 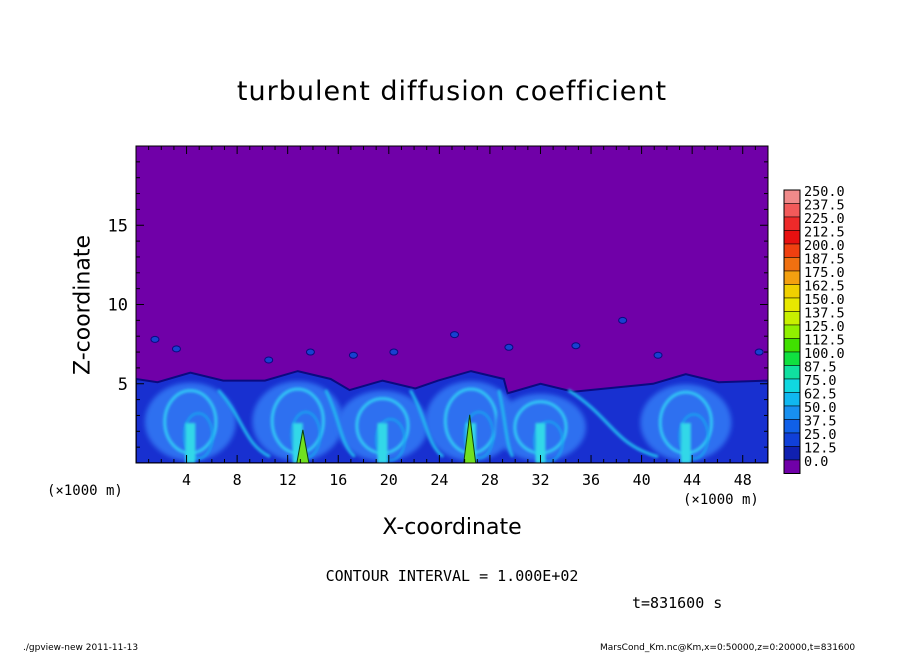 What do you see at coordinates (820, 368) in the screenshot?
I see `colorbar-label: 87.5` at bounding box center [820, 368].